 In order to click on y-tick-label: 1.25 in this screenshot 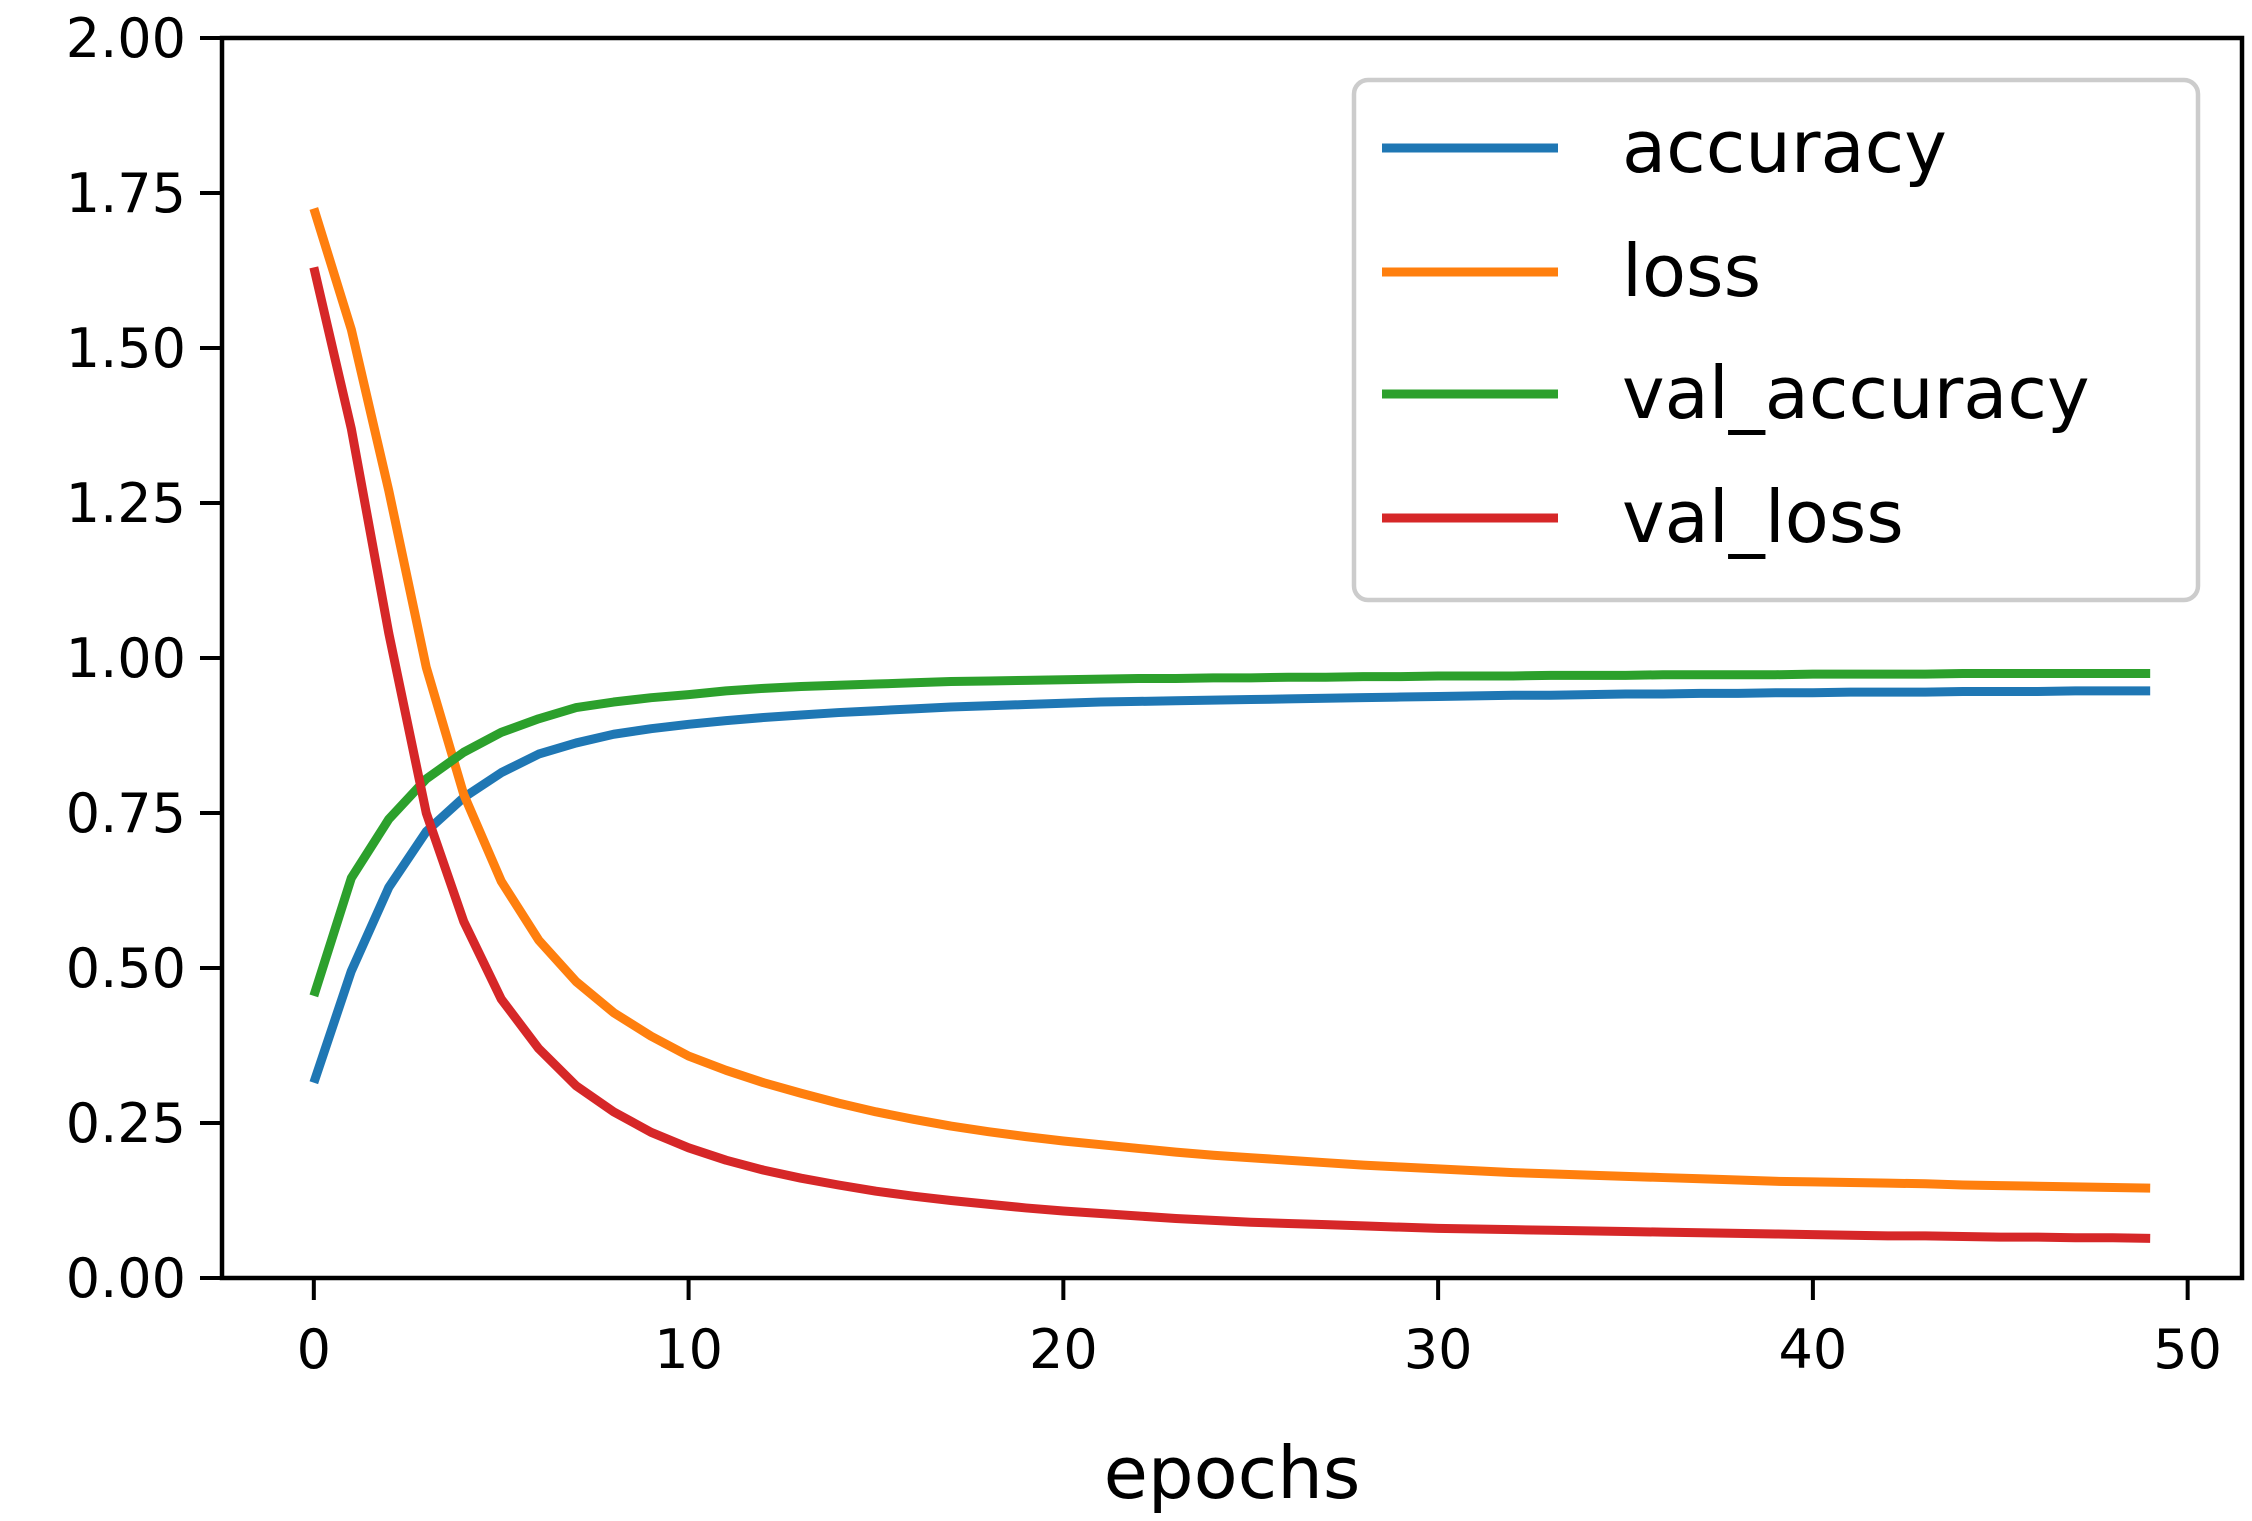, I will do `click(126, 503)`.